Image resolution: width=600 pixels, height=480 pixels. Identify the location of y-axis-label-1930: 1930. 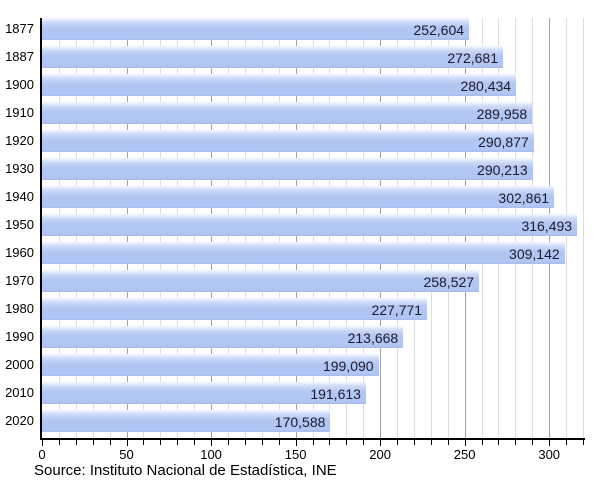
(19, 168).